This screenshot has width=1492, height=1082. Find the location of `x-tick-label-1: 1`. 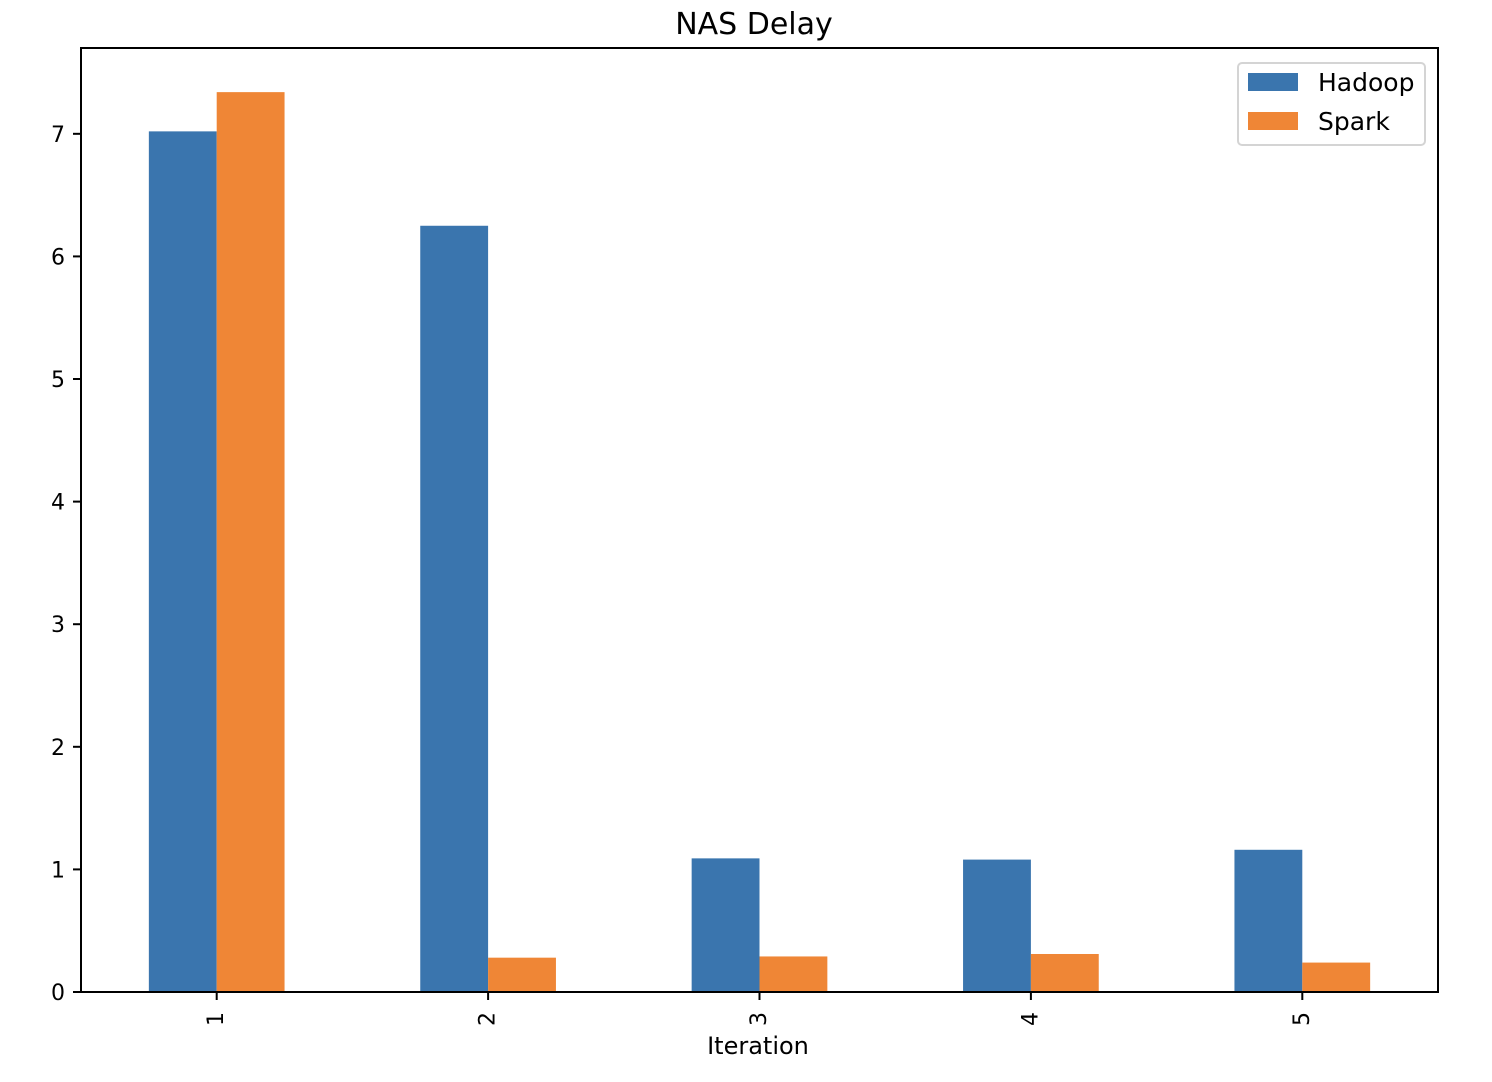

x-tick-label-1: 1 is located at coordinates (216, 1019).